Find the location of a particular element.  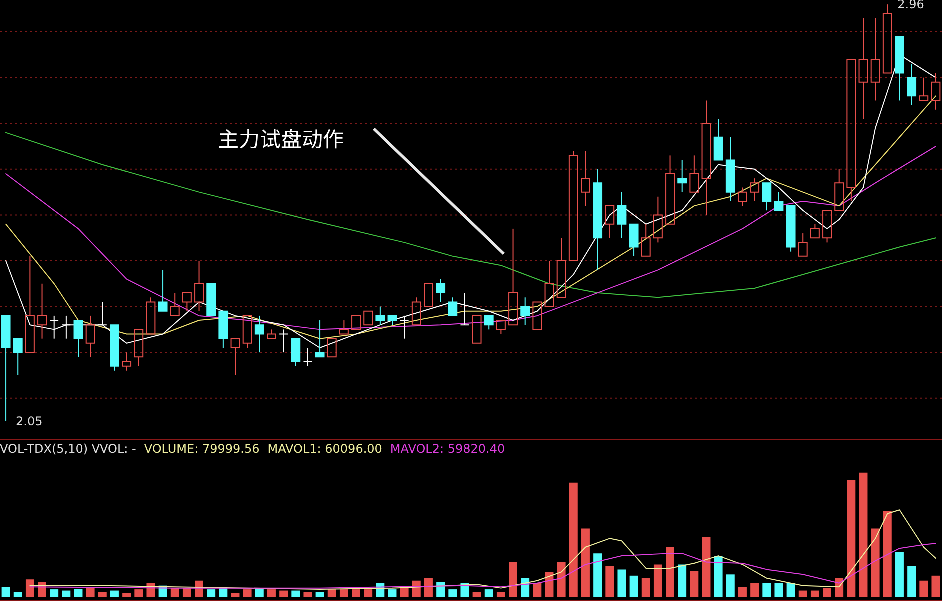

chart-title: VOL-TDX(5,10) VVOL: - is located at coordinates (68, 449).